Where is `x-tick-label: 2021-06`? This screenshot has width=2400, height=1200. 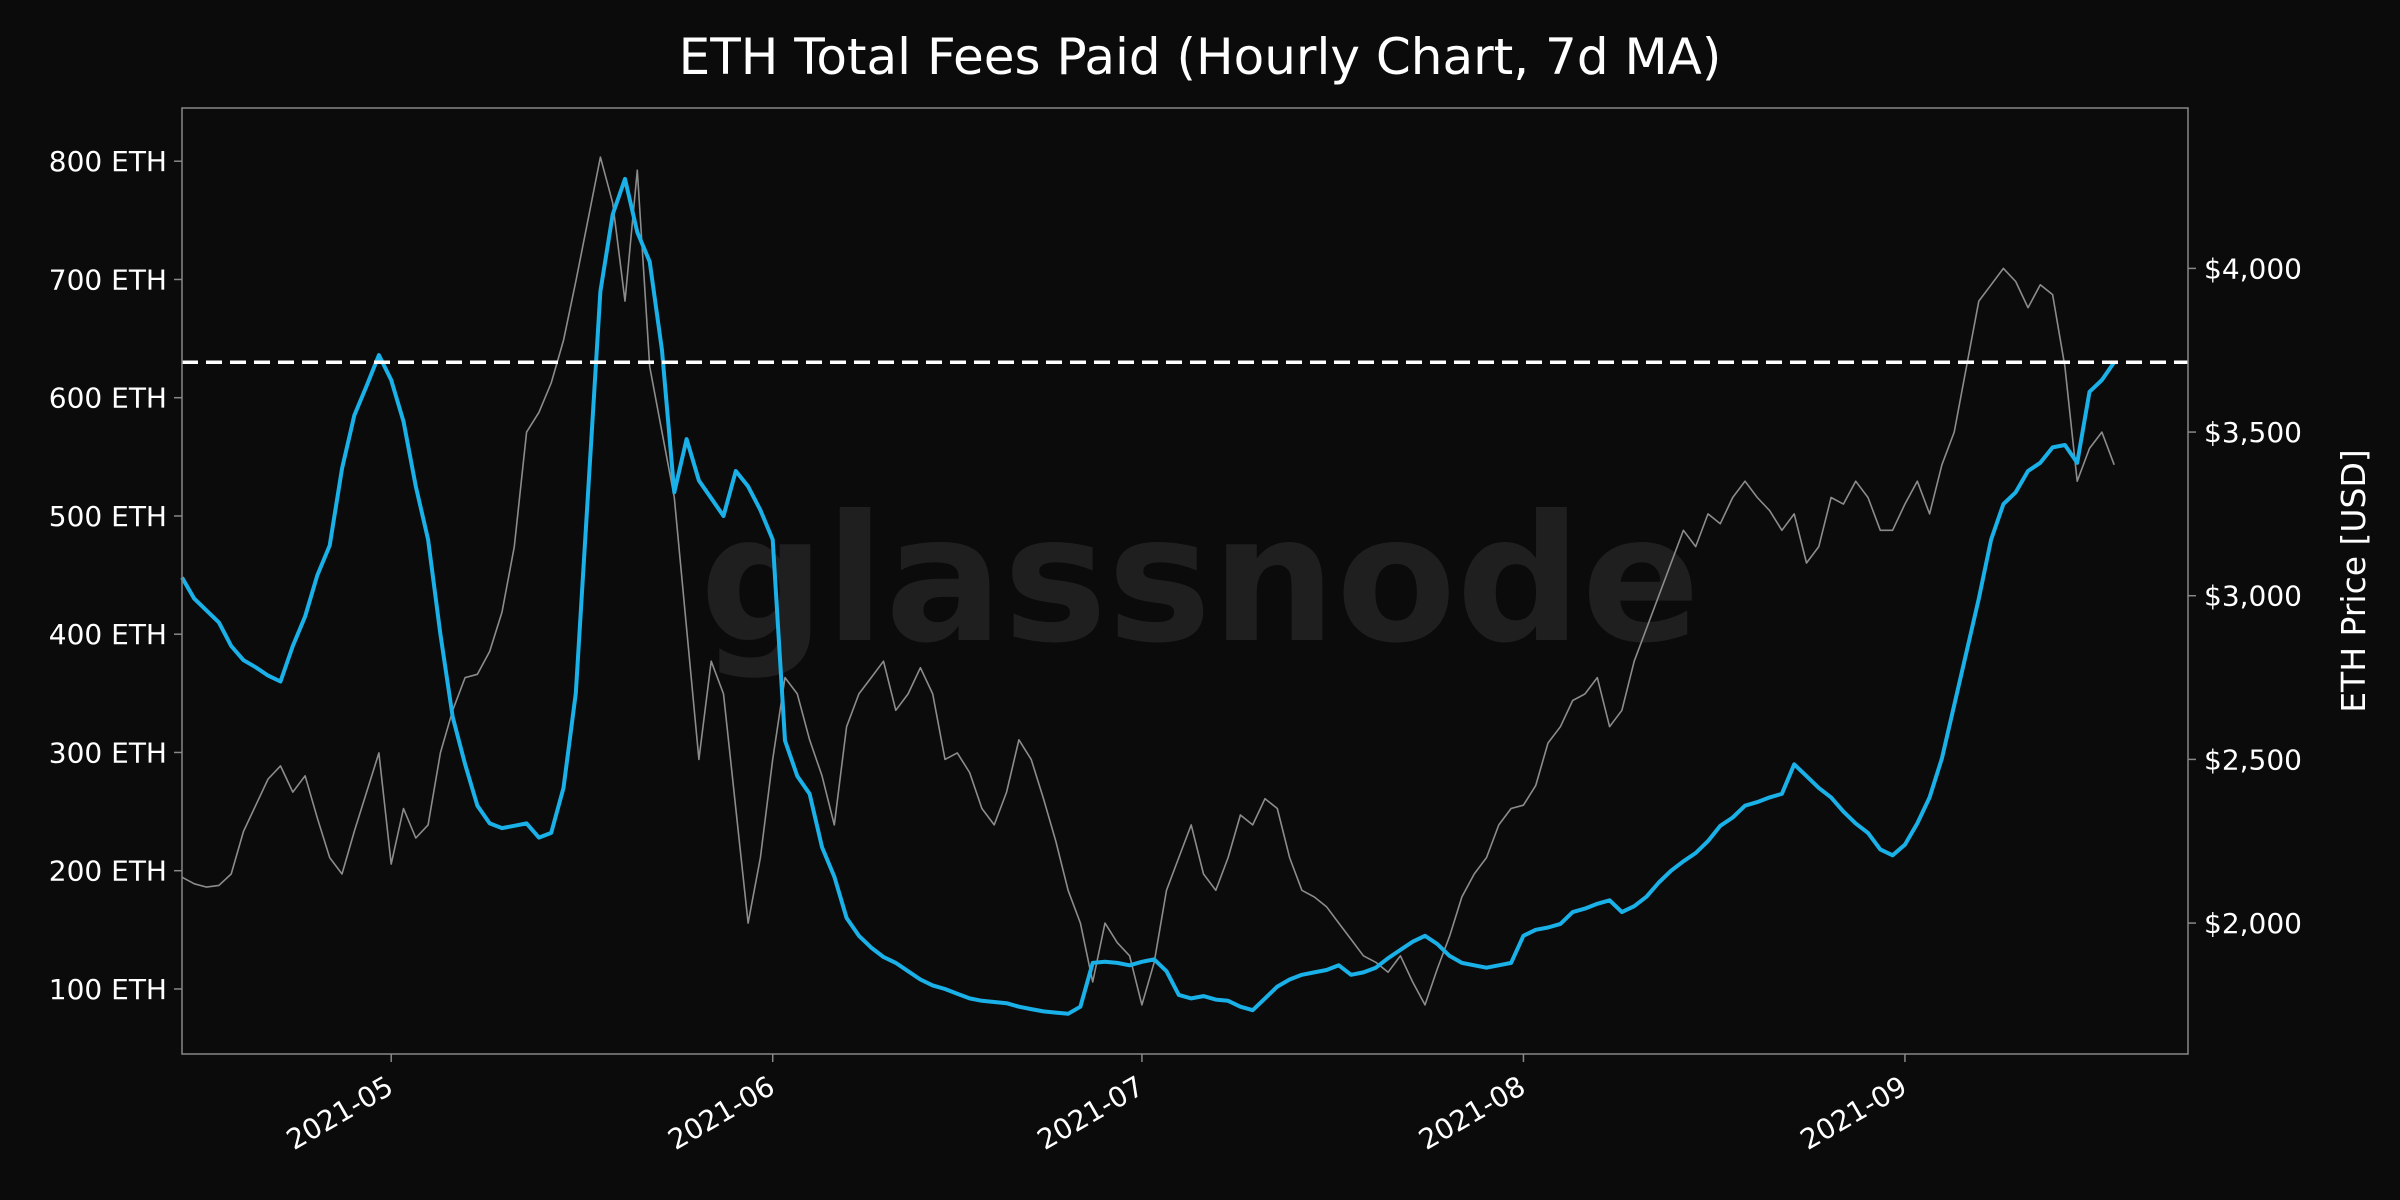
x-tick-label: 2021-06 is located at coordinates (721, 1112).